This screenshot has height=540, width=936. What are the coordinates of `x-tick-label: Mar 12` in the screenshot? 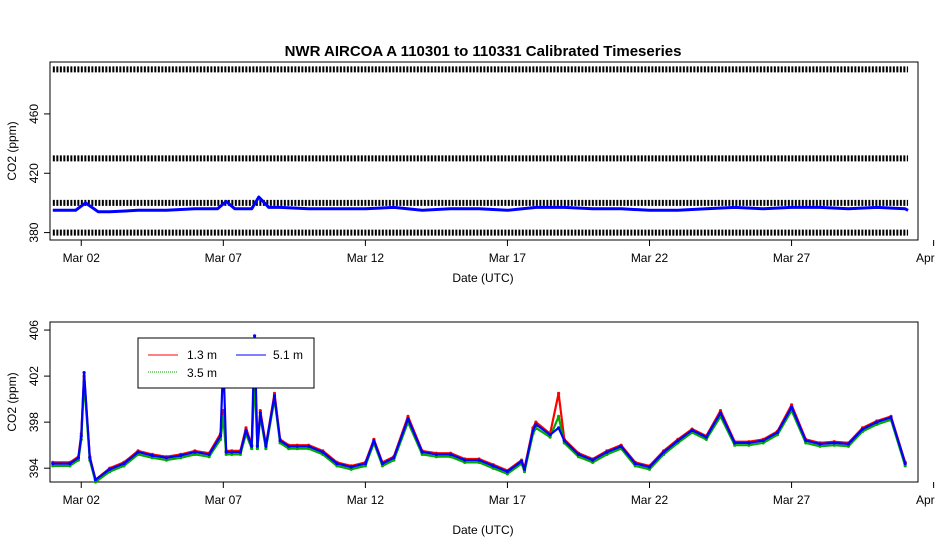 It's located at (366, 500).